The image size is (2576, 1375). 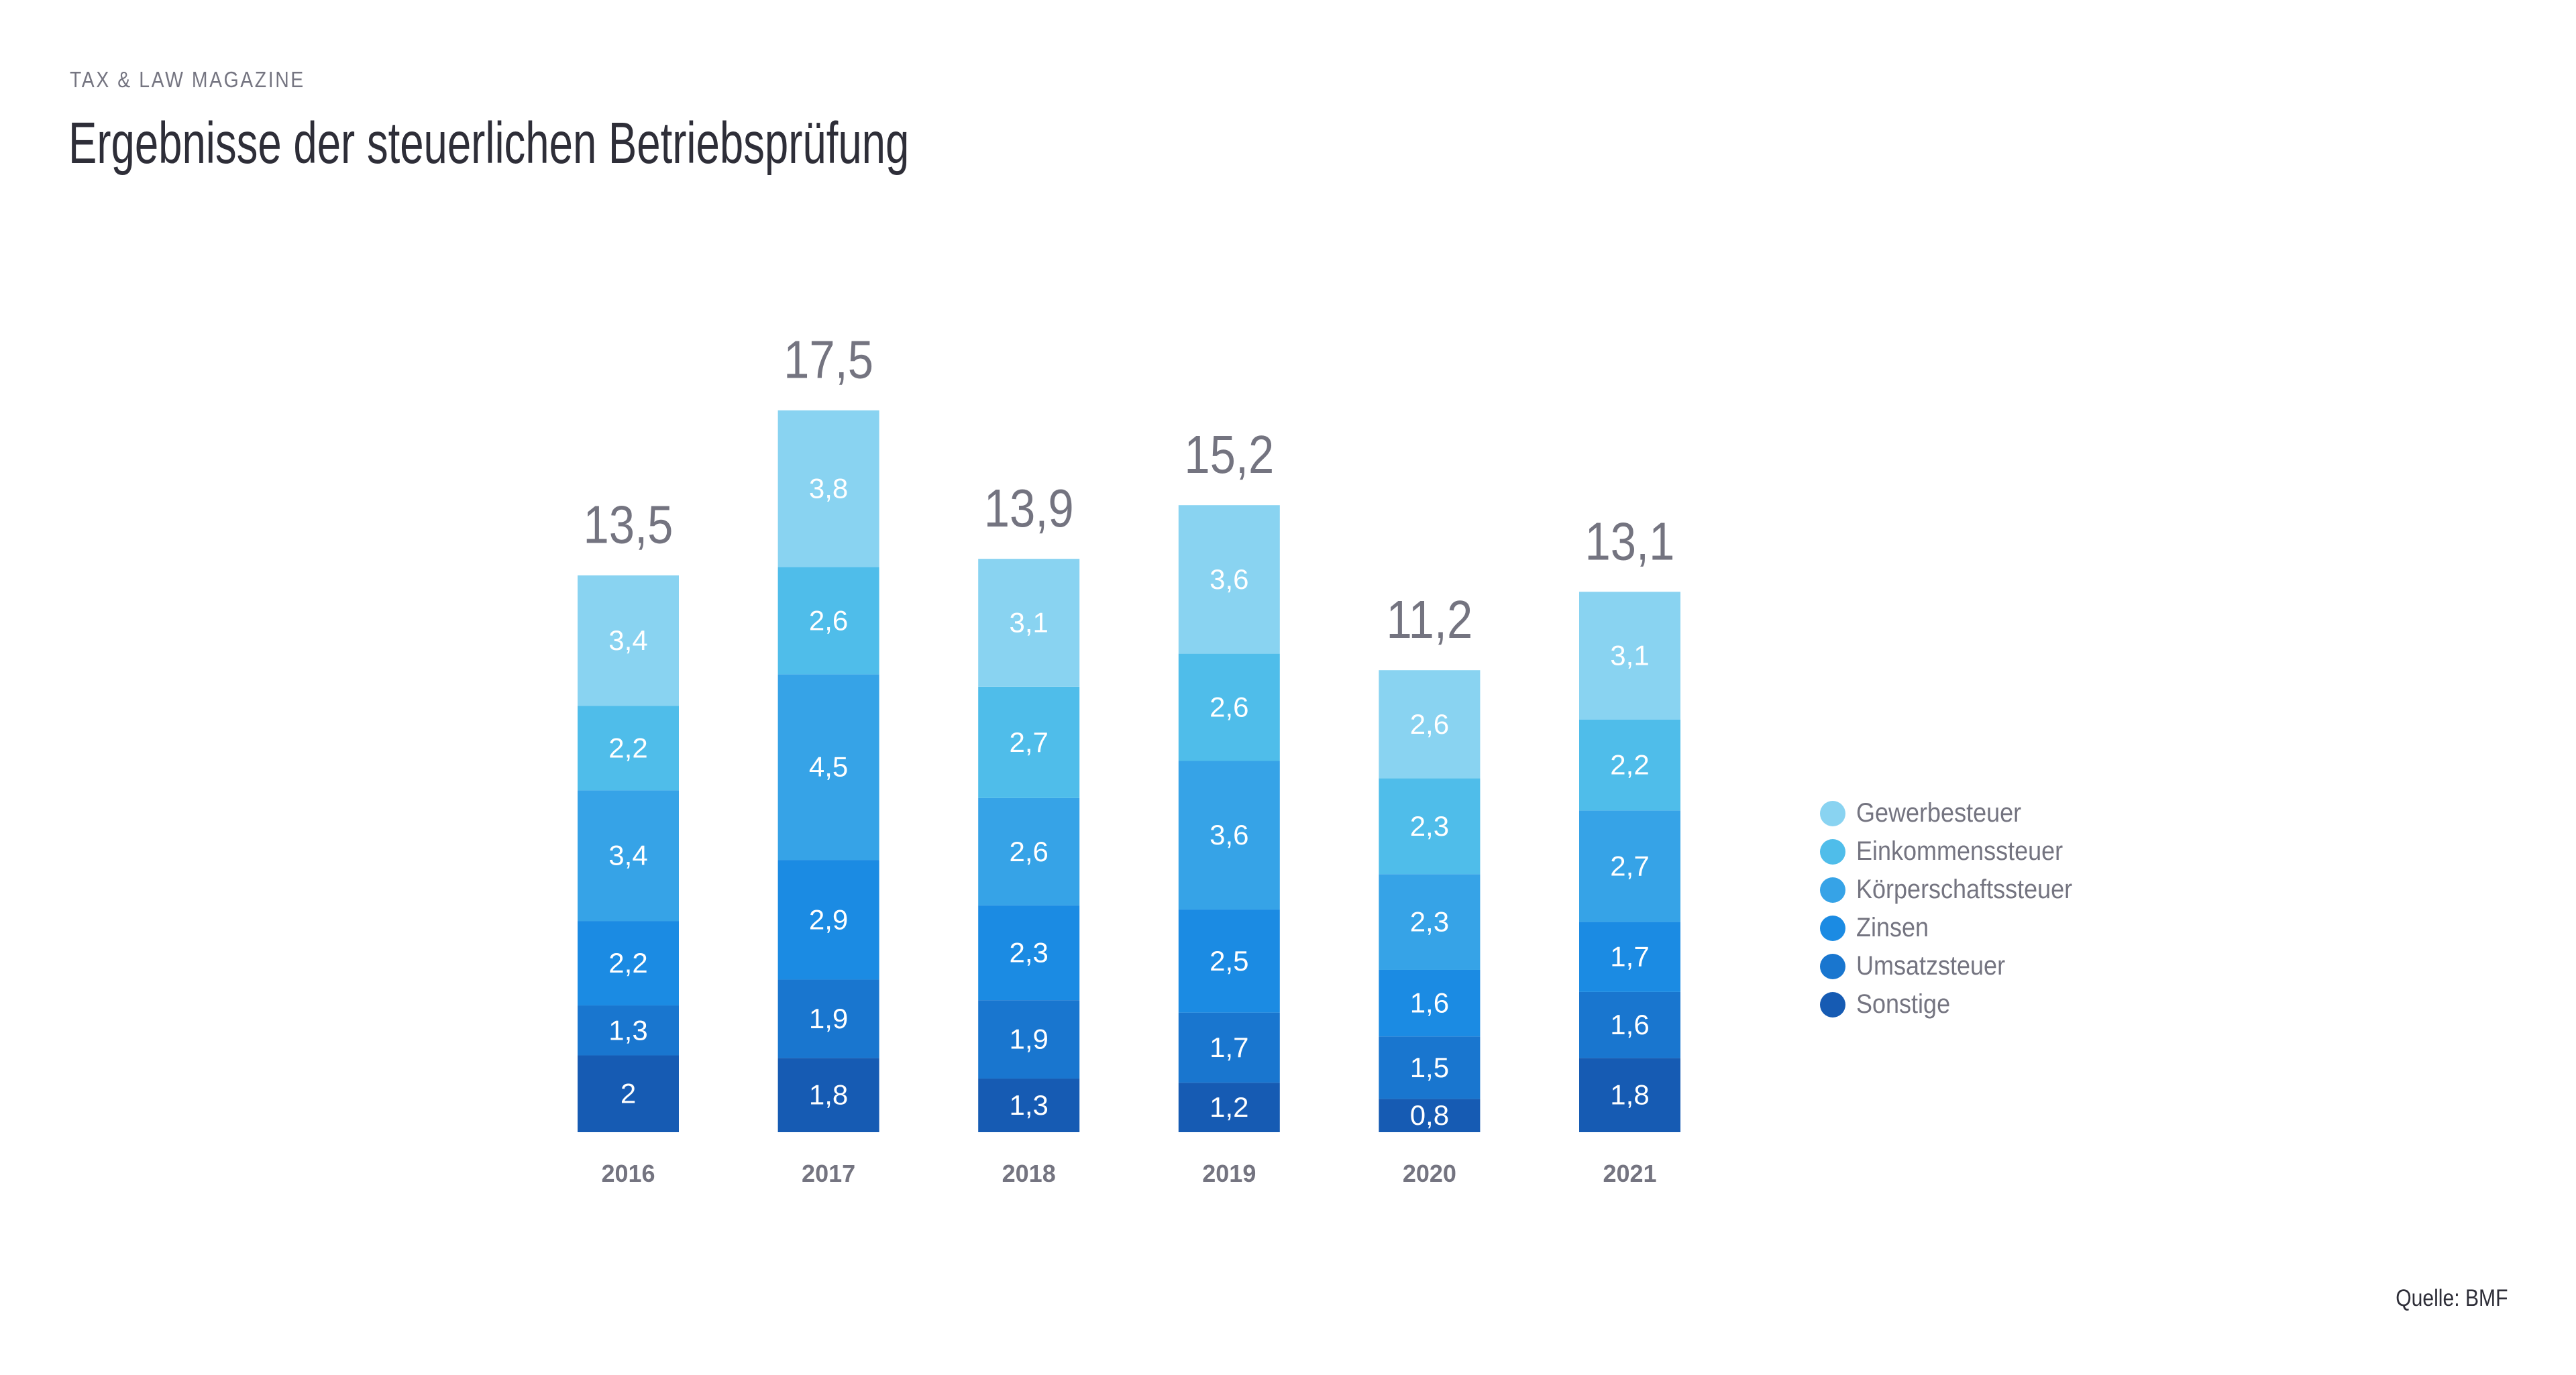 I want to click on segment-value-label: 4,5, so click(x=828, y=767).